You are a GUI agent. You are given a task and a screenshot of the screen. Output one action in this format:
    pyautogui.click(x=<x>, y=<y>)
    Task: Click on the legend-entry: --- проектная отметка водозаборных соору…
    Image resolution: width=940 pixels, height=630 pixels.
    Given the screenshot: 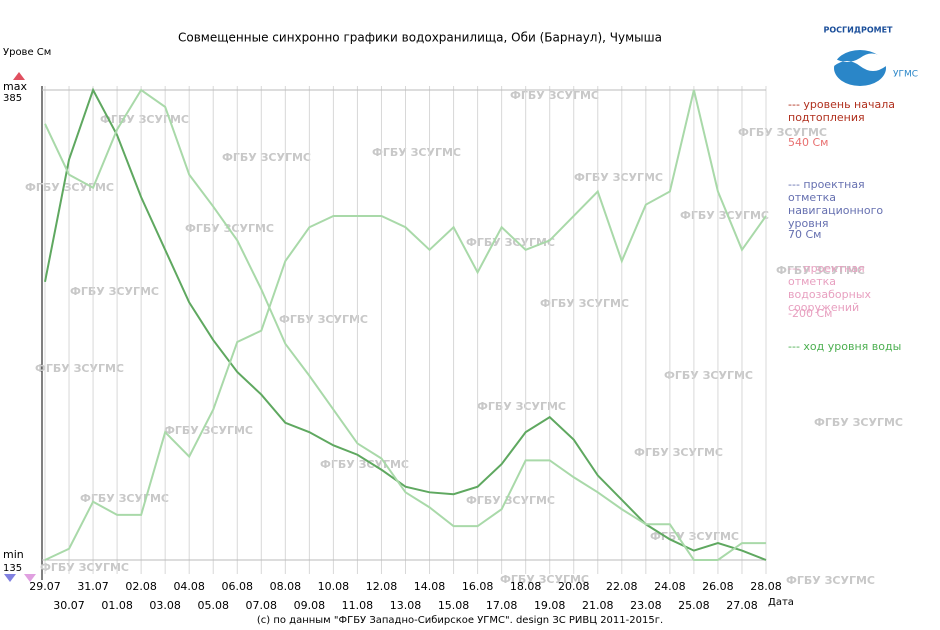 What is the action you would take?
    pyautogui.click(x=830, y=288)
    